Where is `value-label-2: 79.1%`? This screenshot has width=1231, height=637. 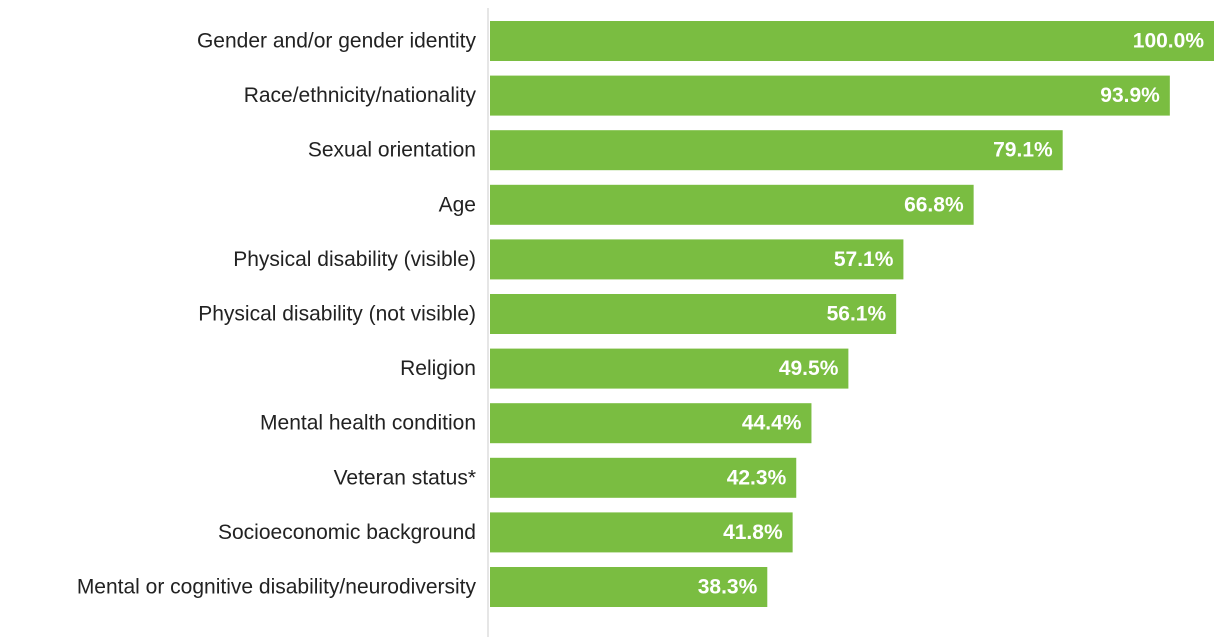
value-label-2: 79.1% is located at coordinates (1023, 150).